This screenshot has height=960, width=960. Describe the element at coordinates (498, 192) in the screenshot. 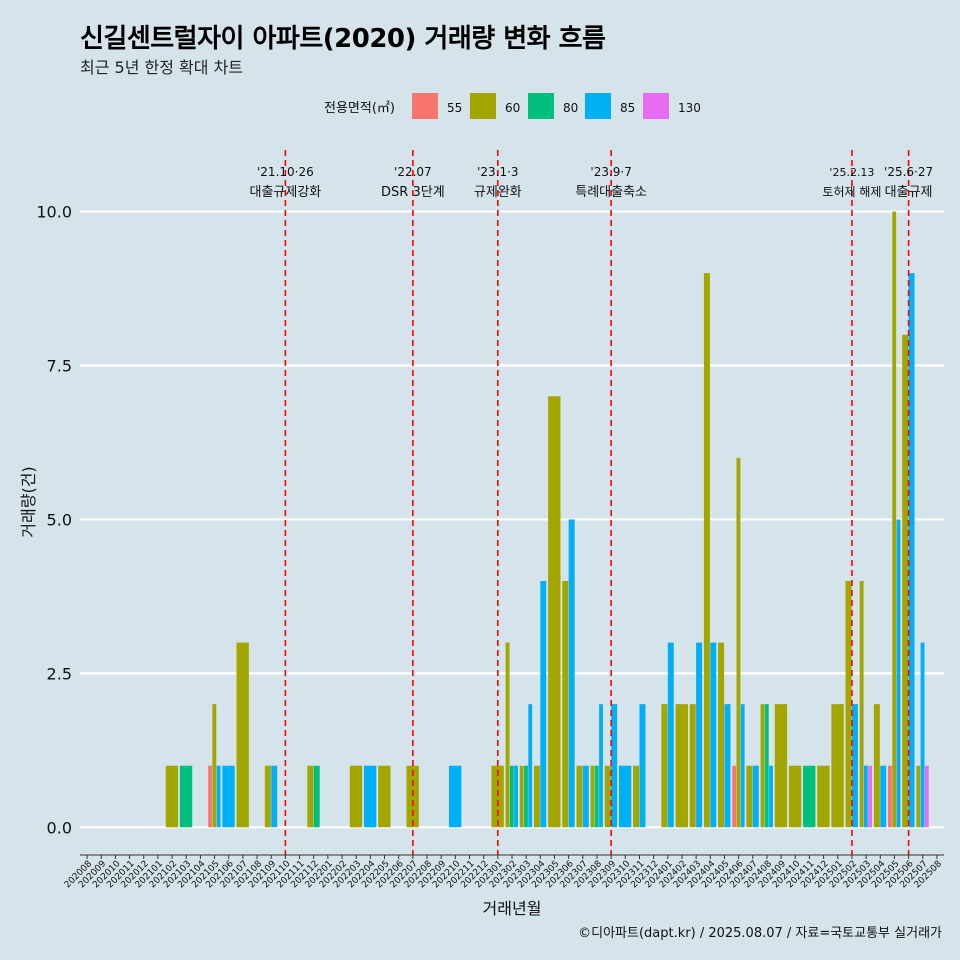

I see `event-label: 규제완화` at that location.